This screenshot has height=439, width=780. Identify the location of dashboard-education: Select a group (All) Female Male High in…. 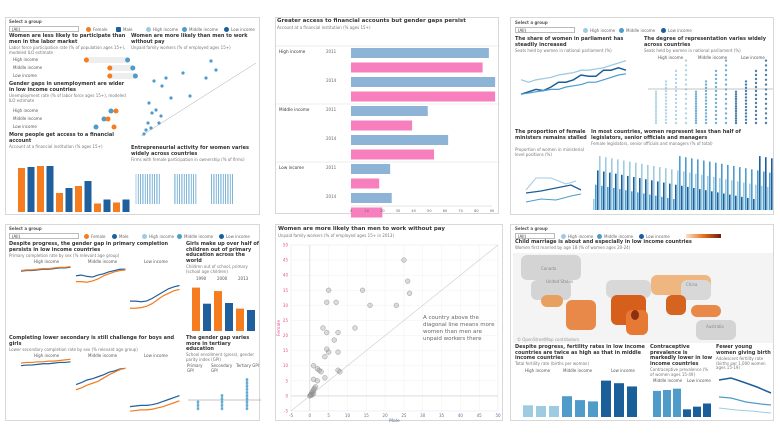
(133, 322).